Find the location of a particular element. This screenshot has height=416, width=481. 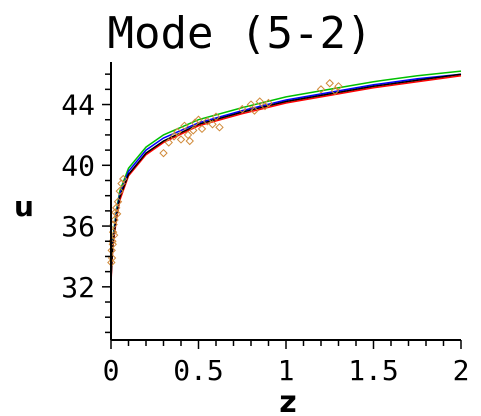

chart-title: Mode (5-2) is located at coordinates (240, 33).